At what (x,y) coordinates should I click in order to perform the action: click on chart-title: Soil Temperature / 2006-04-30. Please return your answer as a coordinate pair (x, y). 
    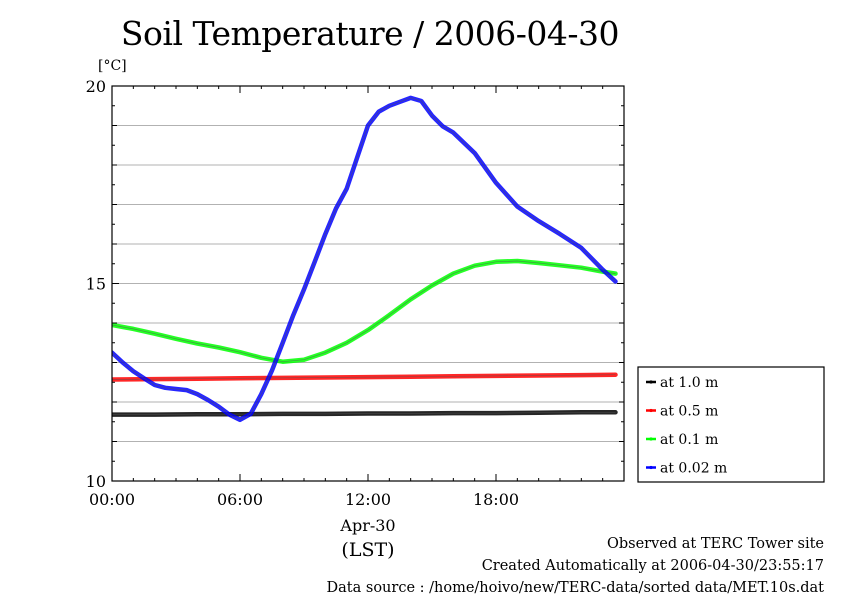
    Looking at the image, I should click on (370, 33).